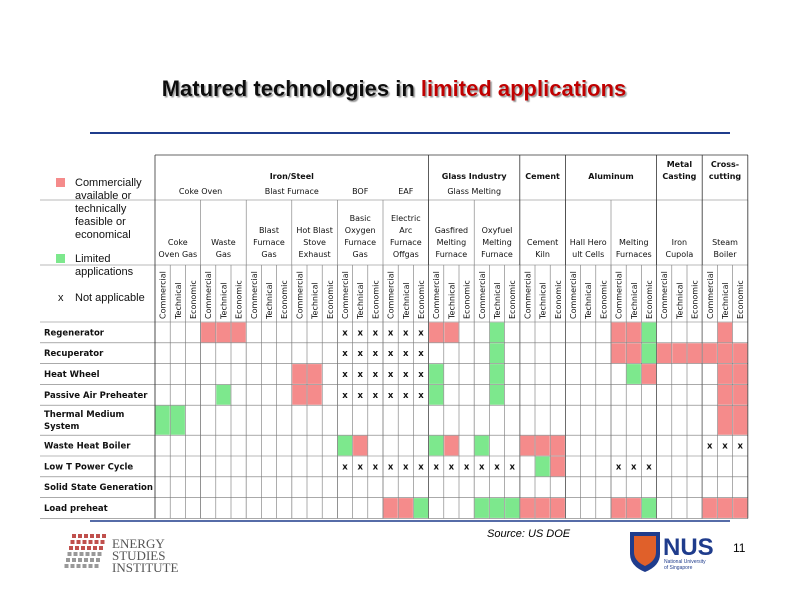 Image resolution: width=792 pixels, height=612 pixels. Describe the element at coordinates (406, 254) in the screenshot. I see `process-label: Offgas` at that location.